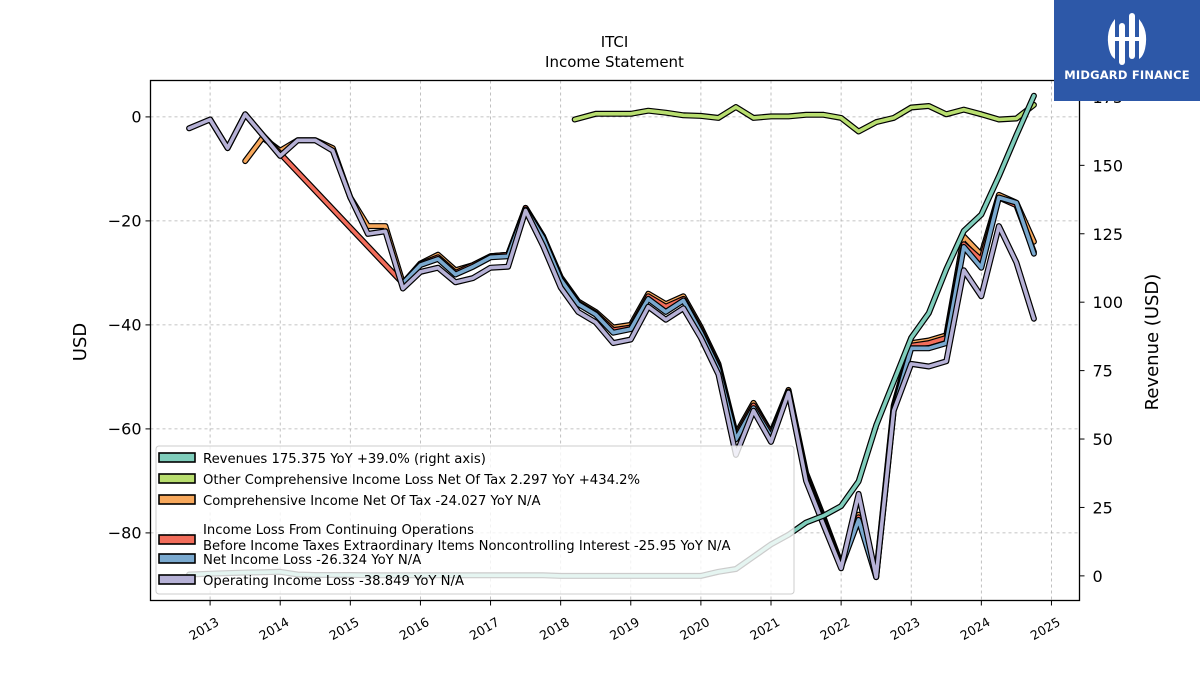  Describe the element at coordinates (125, 220) in the screenshot. I see `y-tick-label-left: −20` at that location.